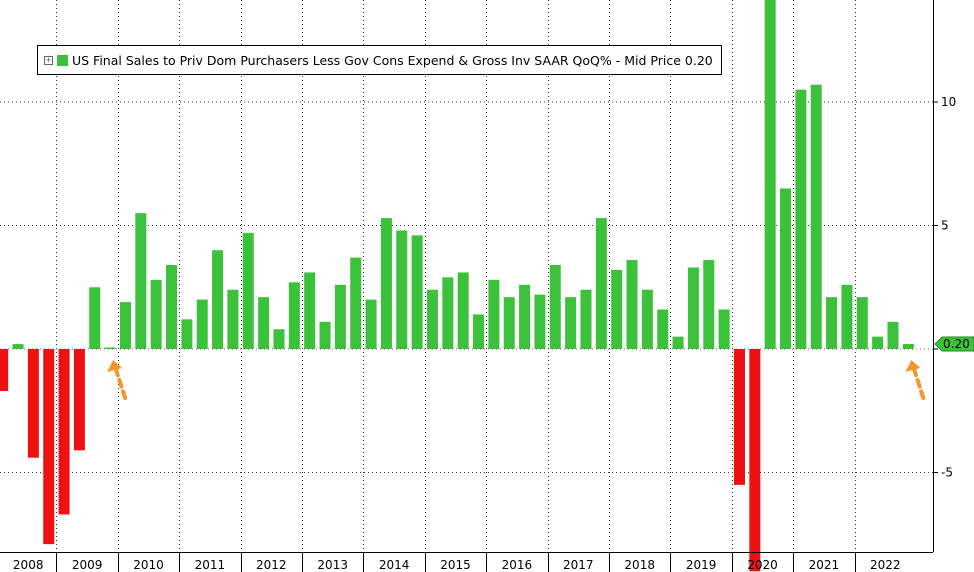 The image size is (974, 572). What do you see at coordinates (945, 226) in the screenshot?
I see `y-tick-label: 5` at bounding box center [945, 226].